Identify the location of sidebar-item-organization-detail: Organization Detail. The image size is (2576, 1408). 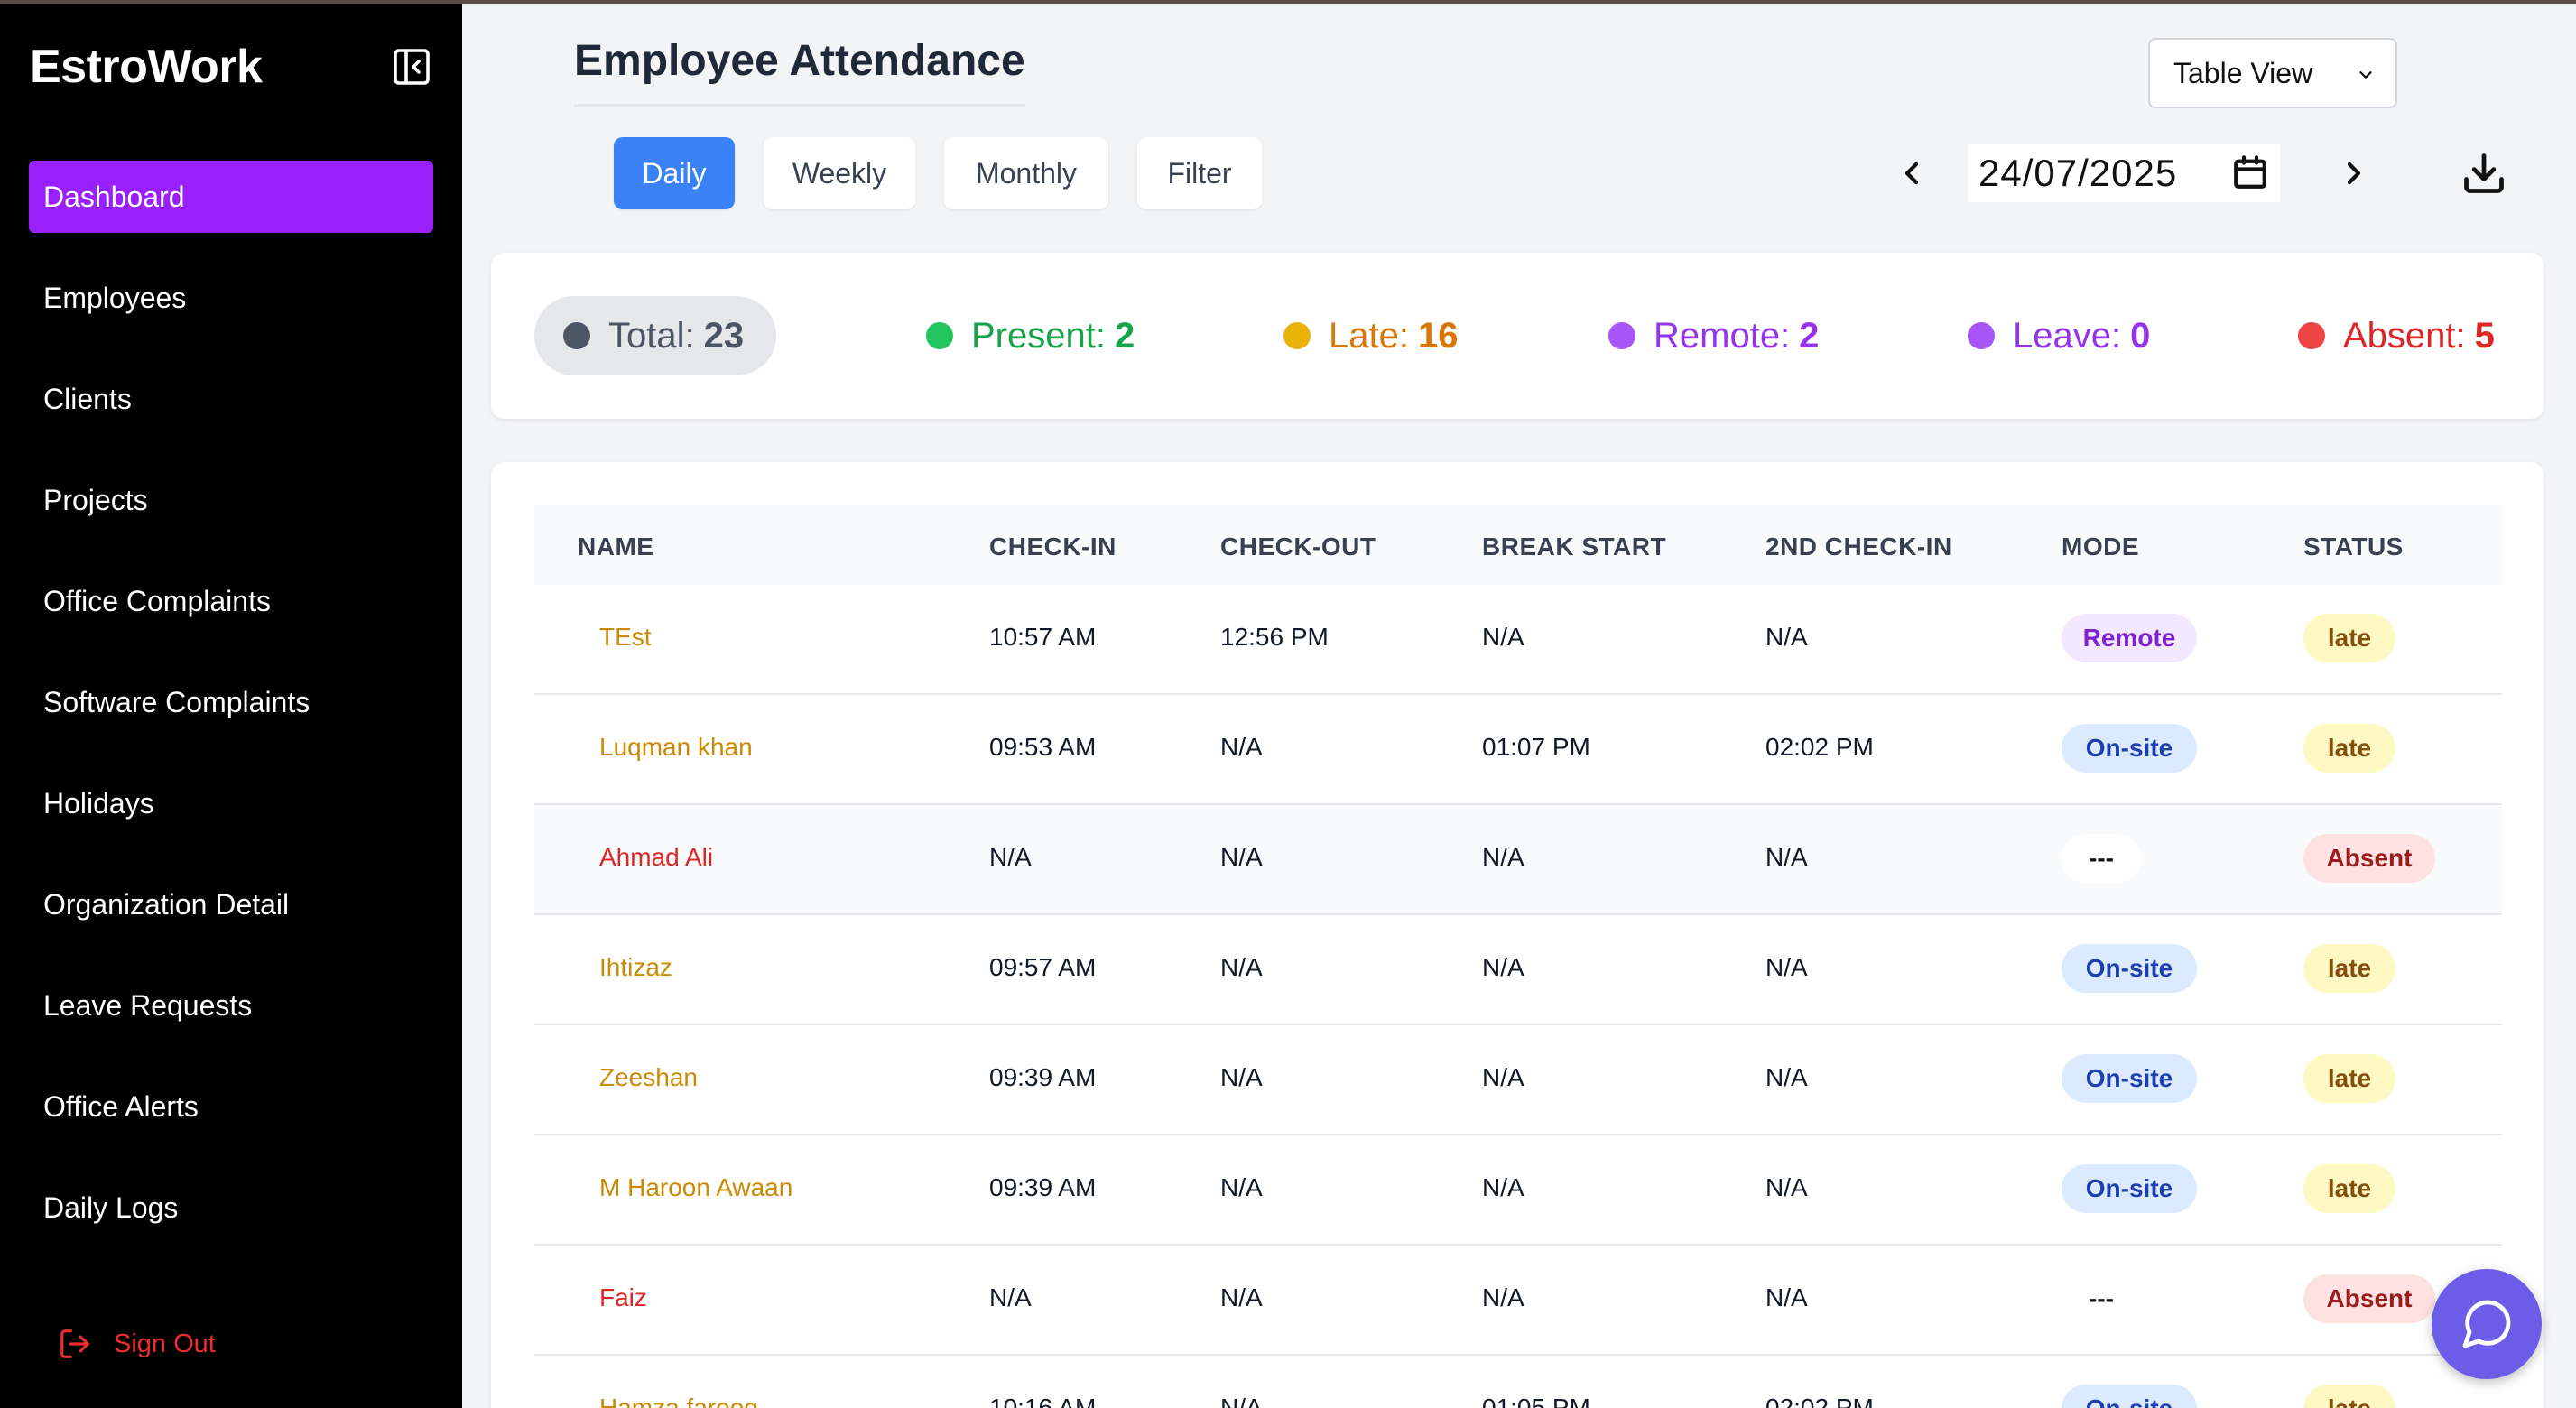
(167, 904).